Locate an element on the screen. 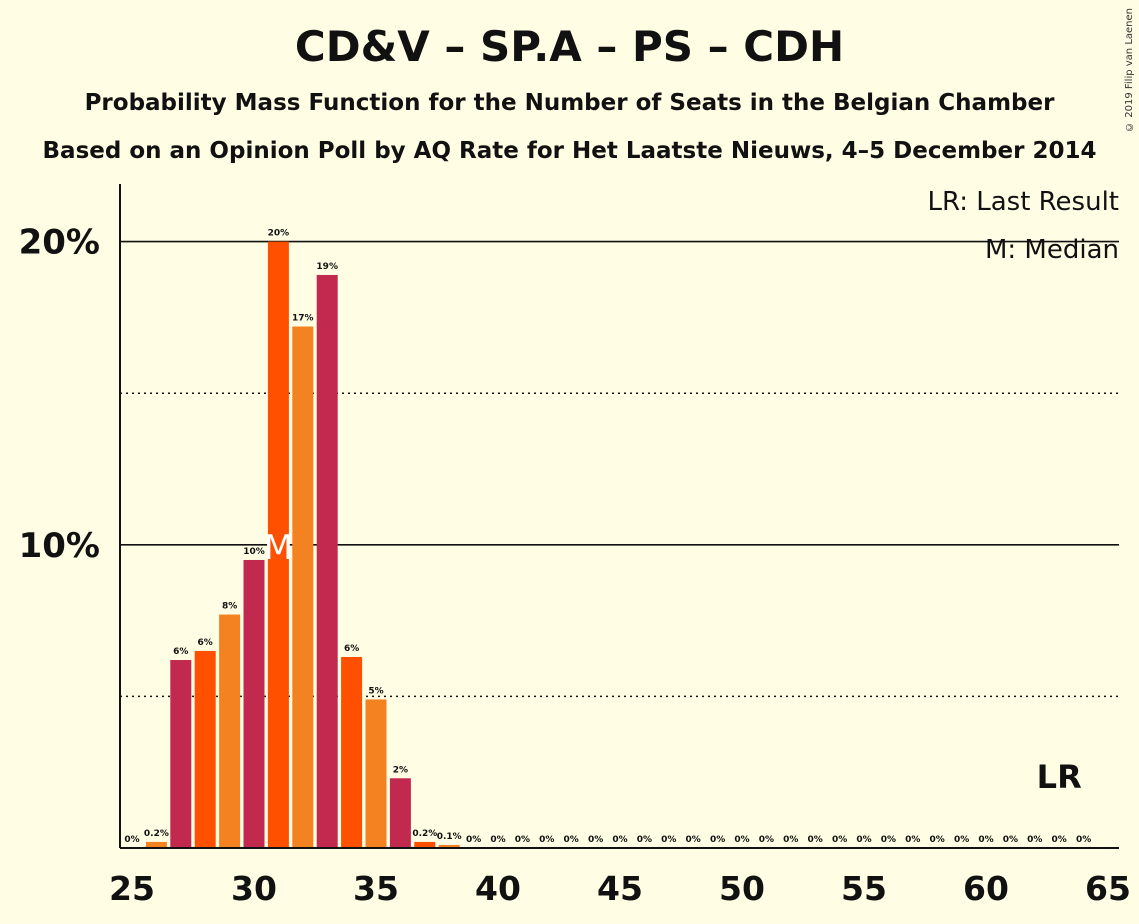 Image resolution: width=1139 pixels, height=924 pixels. bar-value-label: 17% is located at coordinates (303, 319).